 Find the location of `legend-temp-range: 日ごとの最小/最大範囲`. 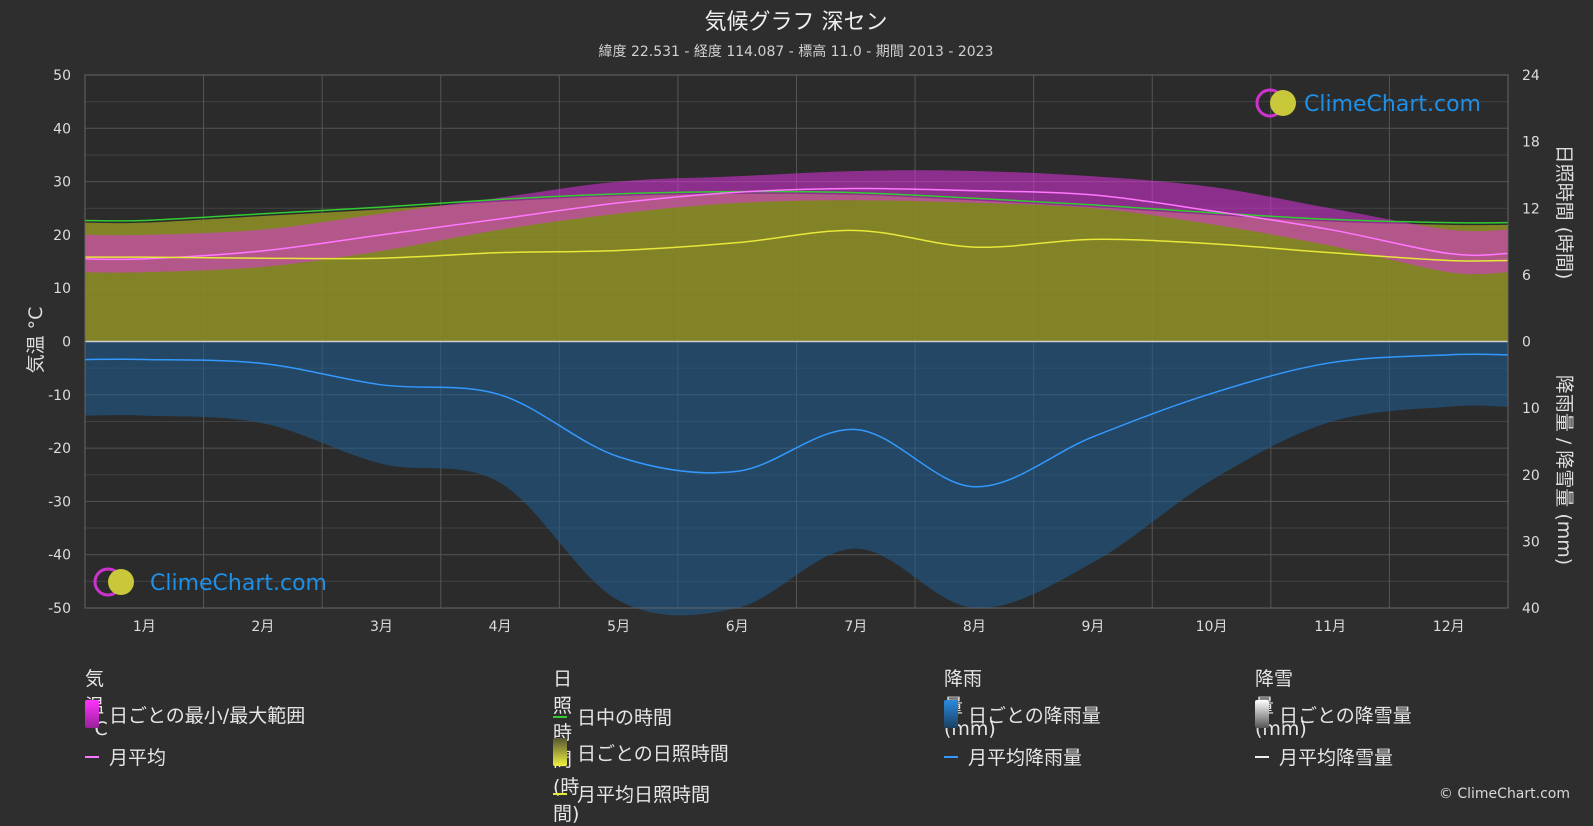

legend-temp-range: 日ごとの最小/最大範囲 is located at coordinates (195, 714).